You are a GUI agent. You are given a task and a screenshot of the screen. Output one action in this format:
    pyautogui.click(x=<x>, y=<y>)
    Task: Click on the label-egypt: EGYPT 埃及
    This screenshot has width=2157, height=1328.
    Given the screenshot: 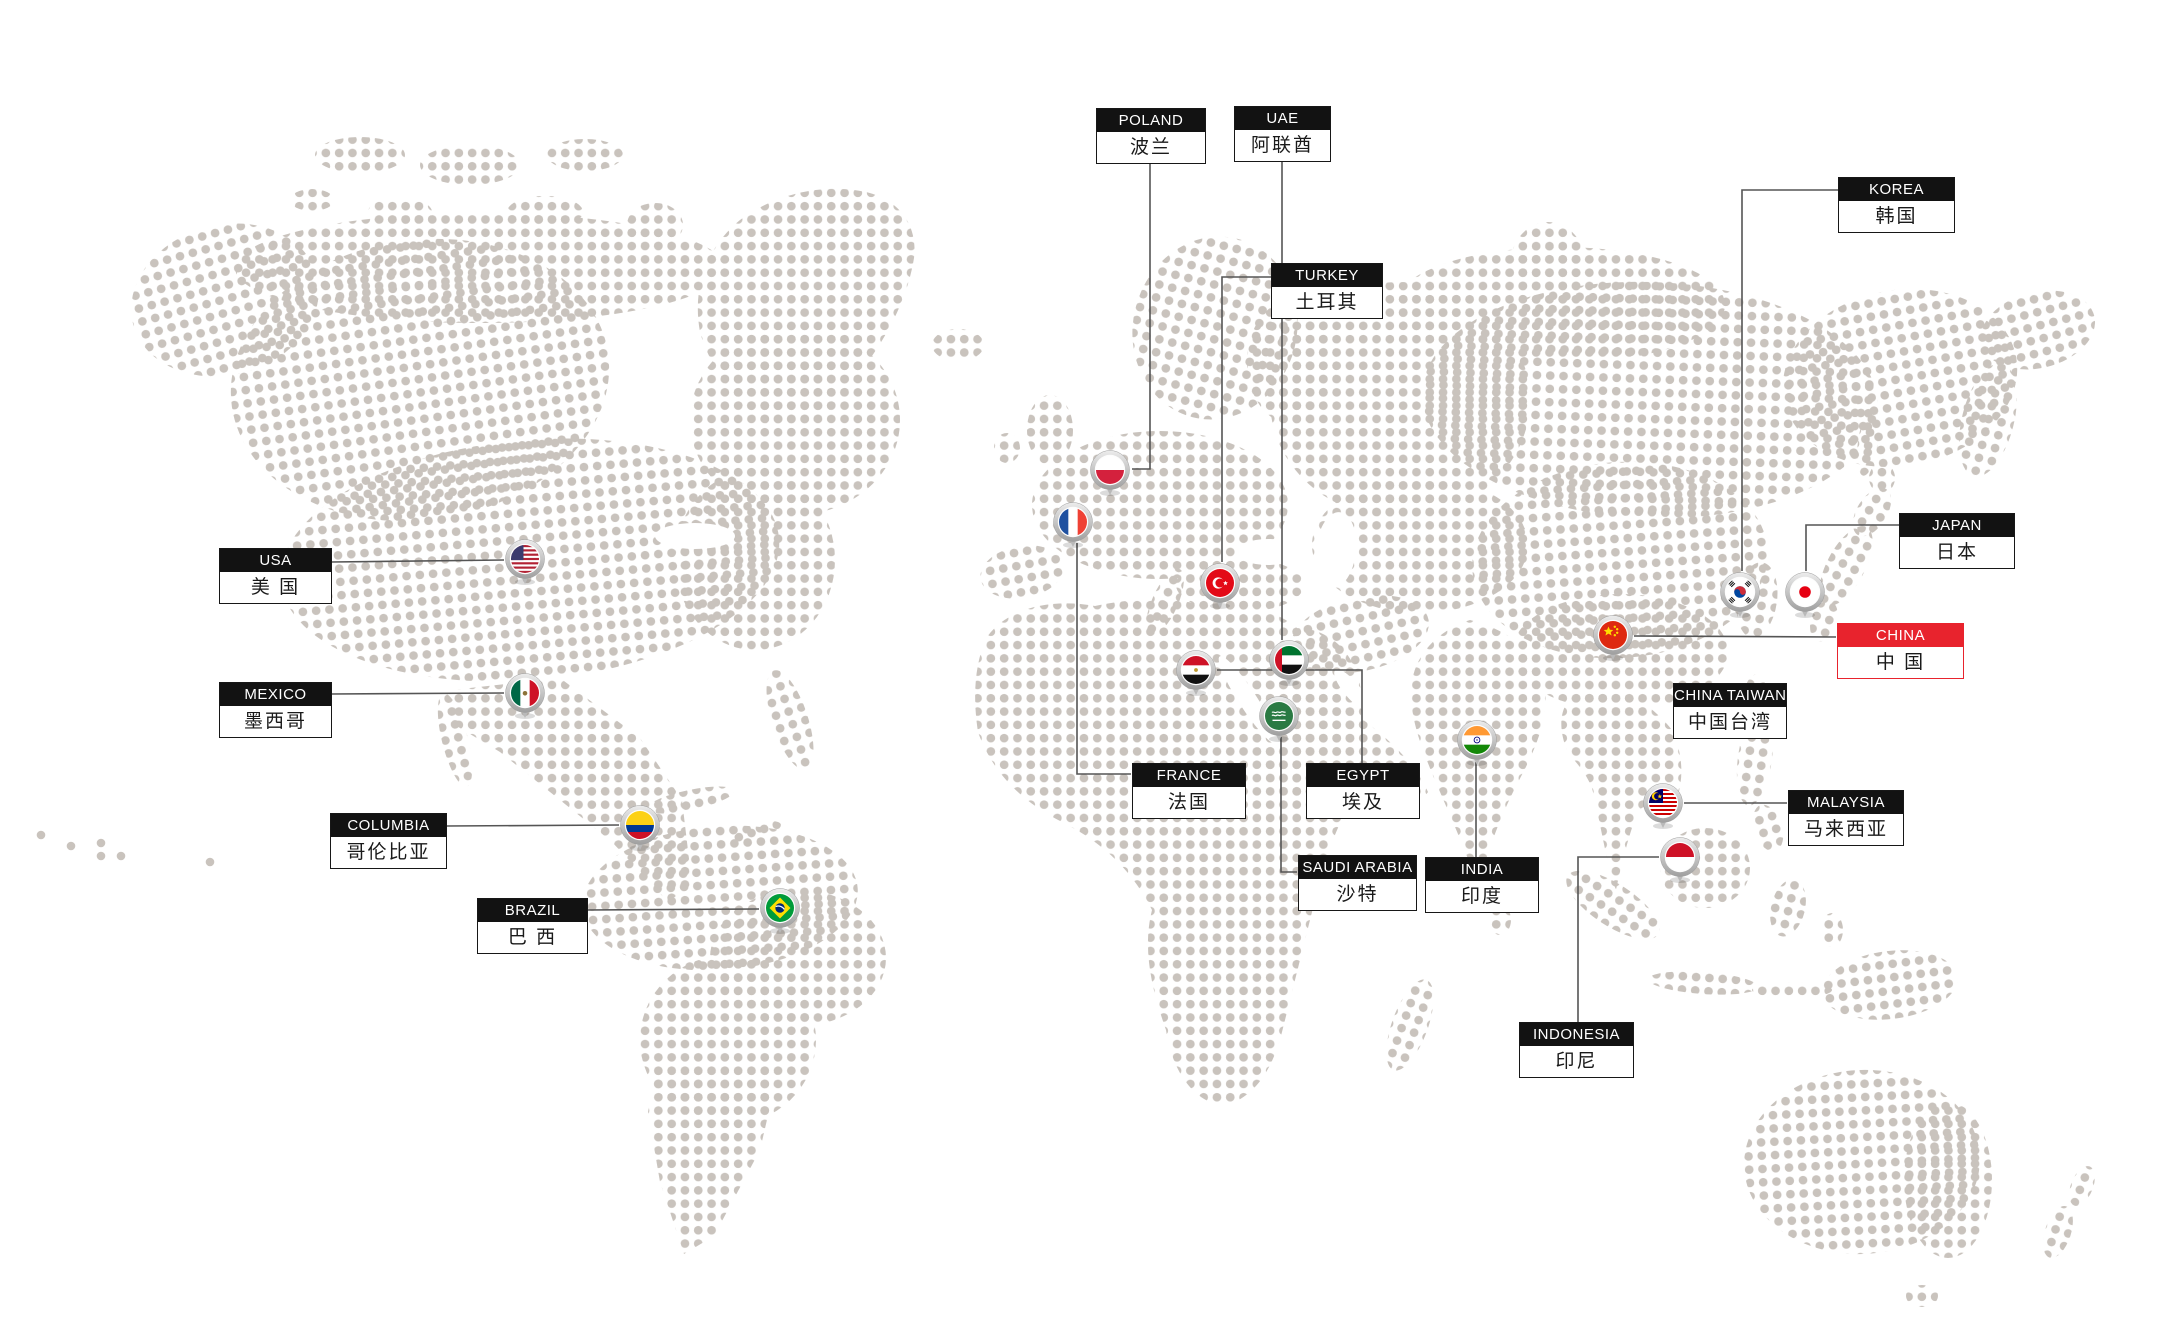 What is the action you would take?
    pyautogui.click(x=1363, y=791)
    